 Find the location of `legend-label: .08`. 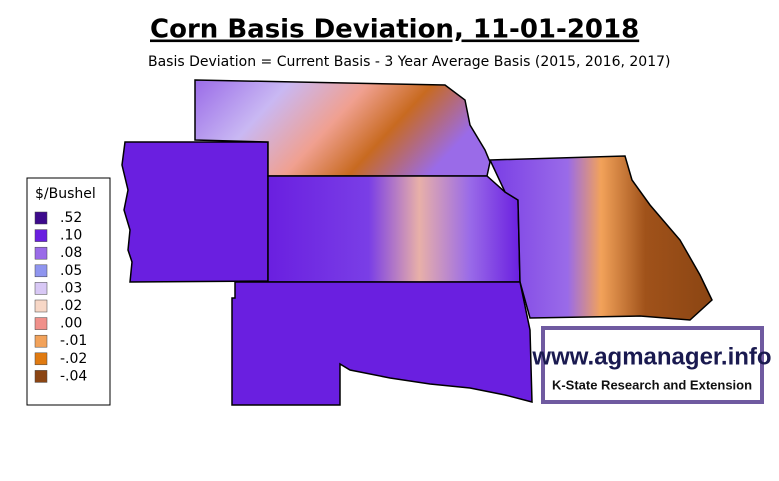

legend-label: .08 is located at coordinates (71, 253).